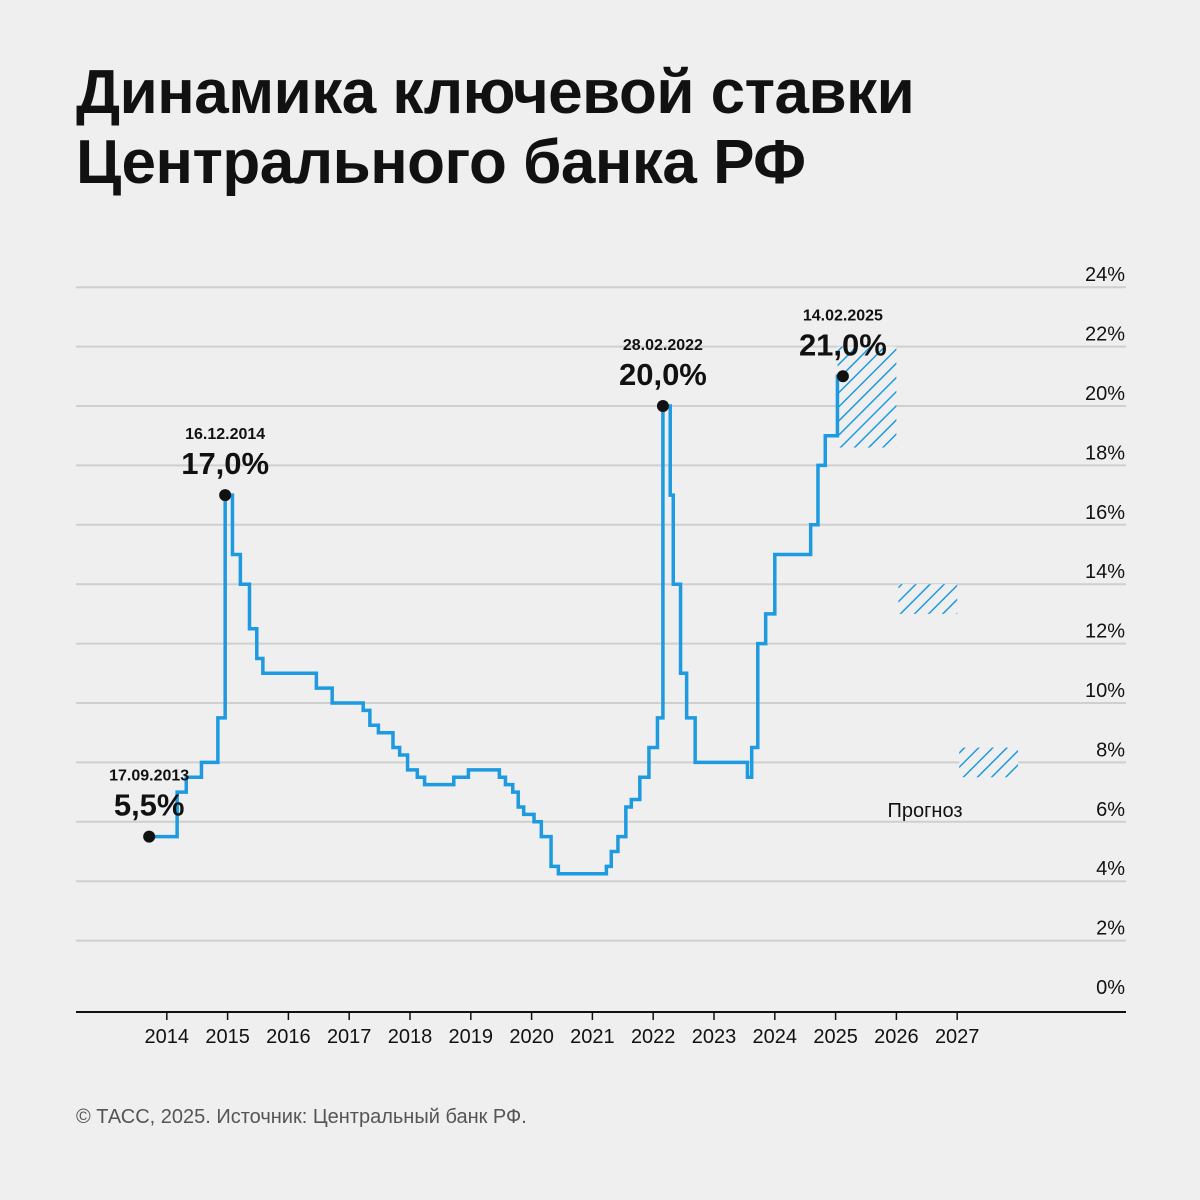 The height and width of the screenshot is (1200, 1200). I want to click on annotation-value: 17,0%, so click(225, 463).